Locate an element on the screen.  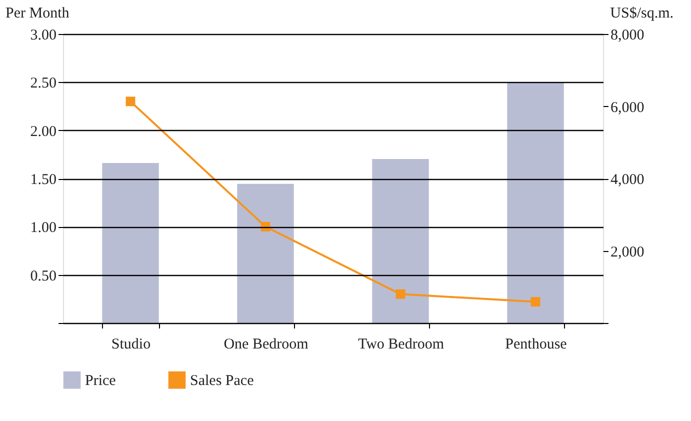
legend-label: Sales Pace is located at coordinates (222, 381).